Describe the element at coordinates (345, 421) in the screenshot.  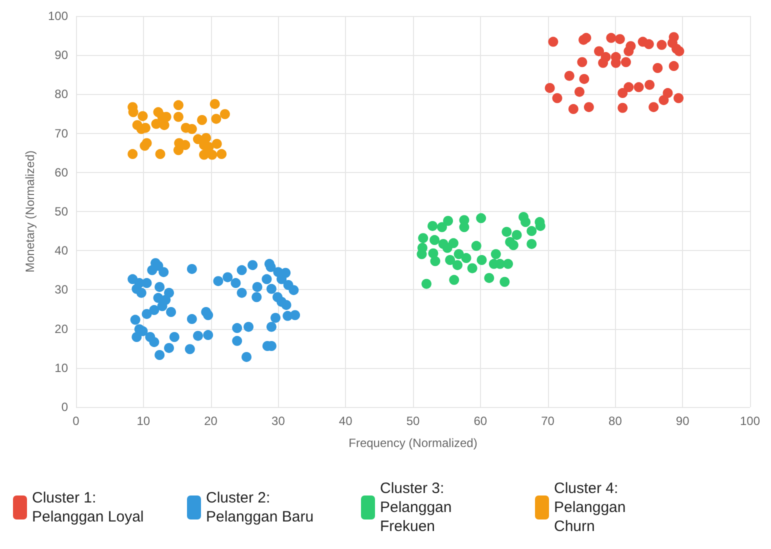
I see `x-tick-label: 40` at that location.